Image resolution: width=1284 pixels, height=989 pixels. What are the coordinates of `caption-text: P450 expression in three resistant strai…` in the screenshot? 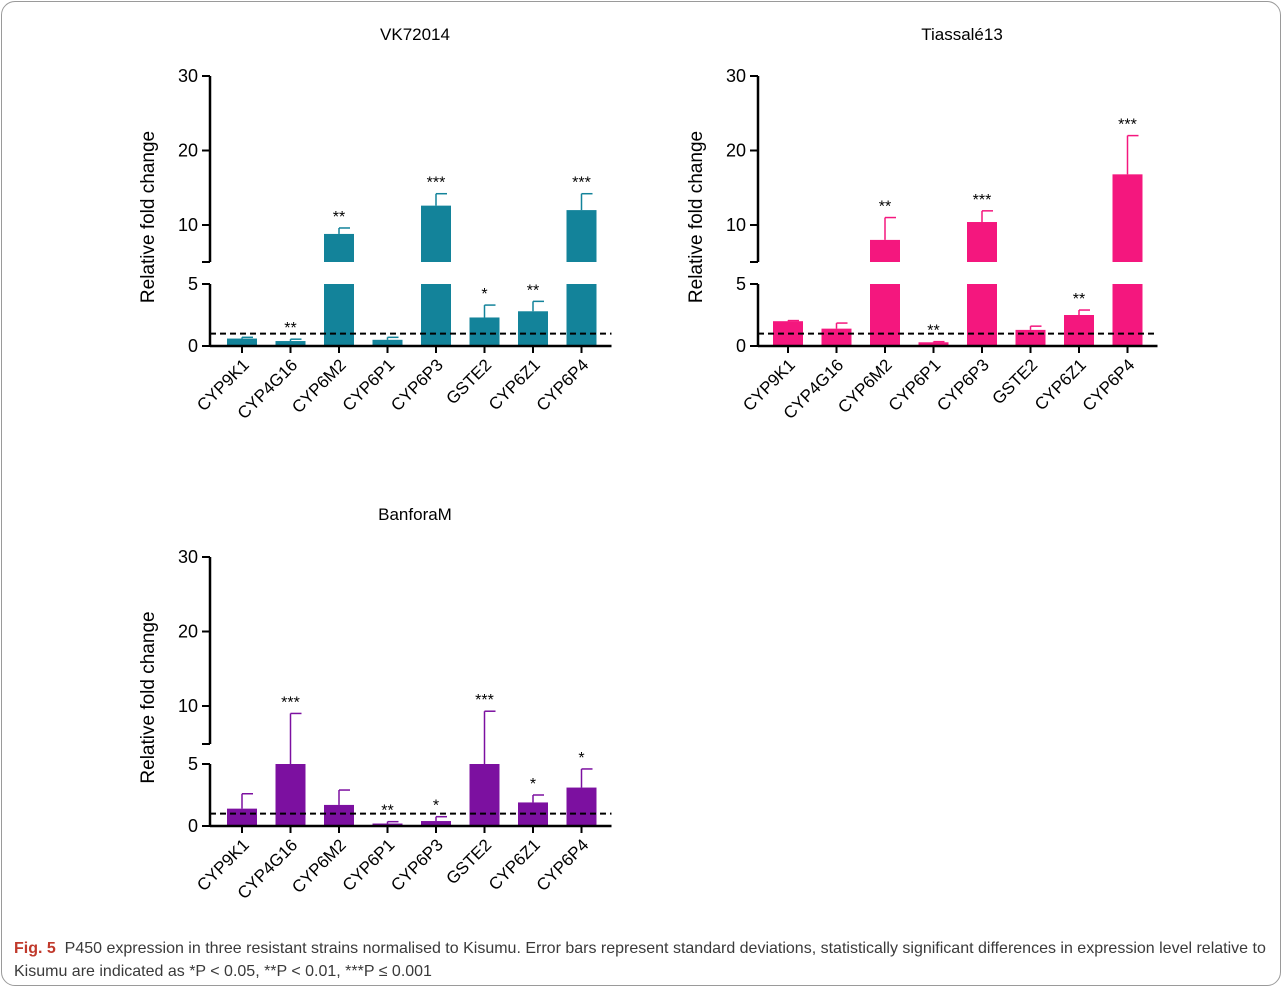 It's located at (640, 960).